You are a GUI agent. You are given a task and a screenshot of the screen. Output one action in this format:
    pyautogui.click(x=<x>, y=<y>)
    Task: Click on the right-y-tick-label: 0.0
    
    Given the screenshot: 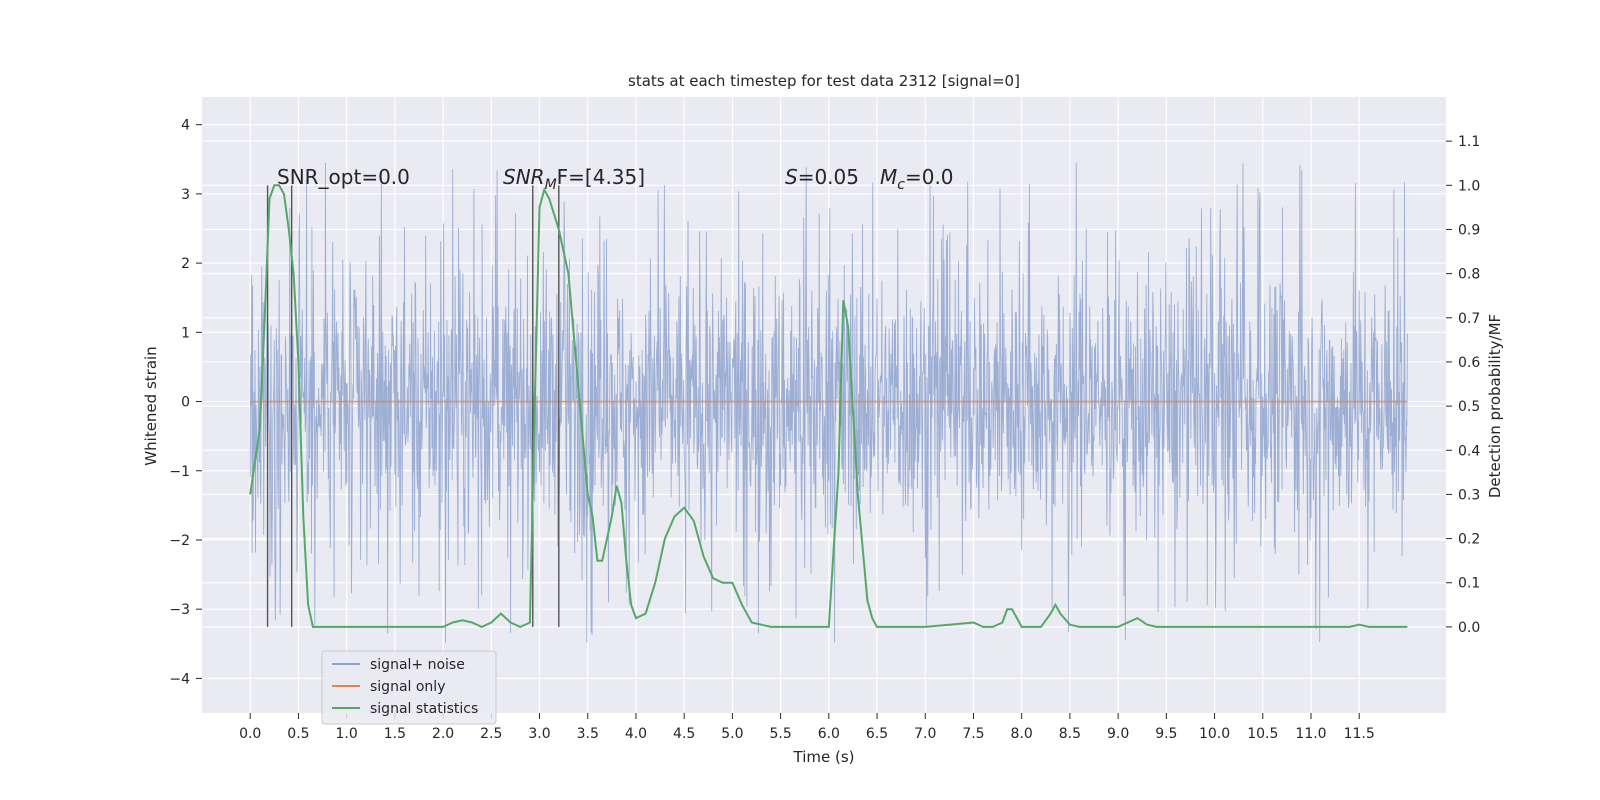 What is the action you would take?
    pyautogui.click(x=1469, y=628)
    